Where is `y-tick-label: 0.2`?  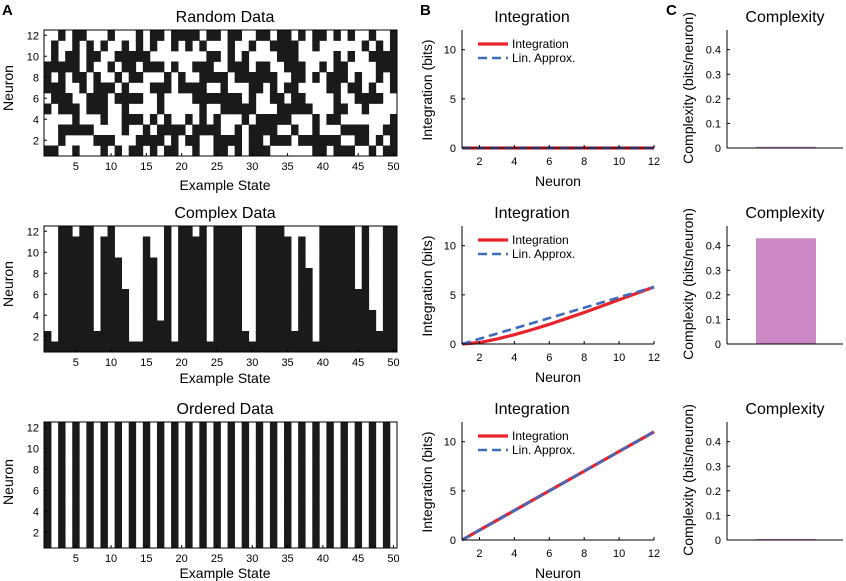 y-tick-label: 0.2 is located at coordinates (713, 492).